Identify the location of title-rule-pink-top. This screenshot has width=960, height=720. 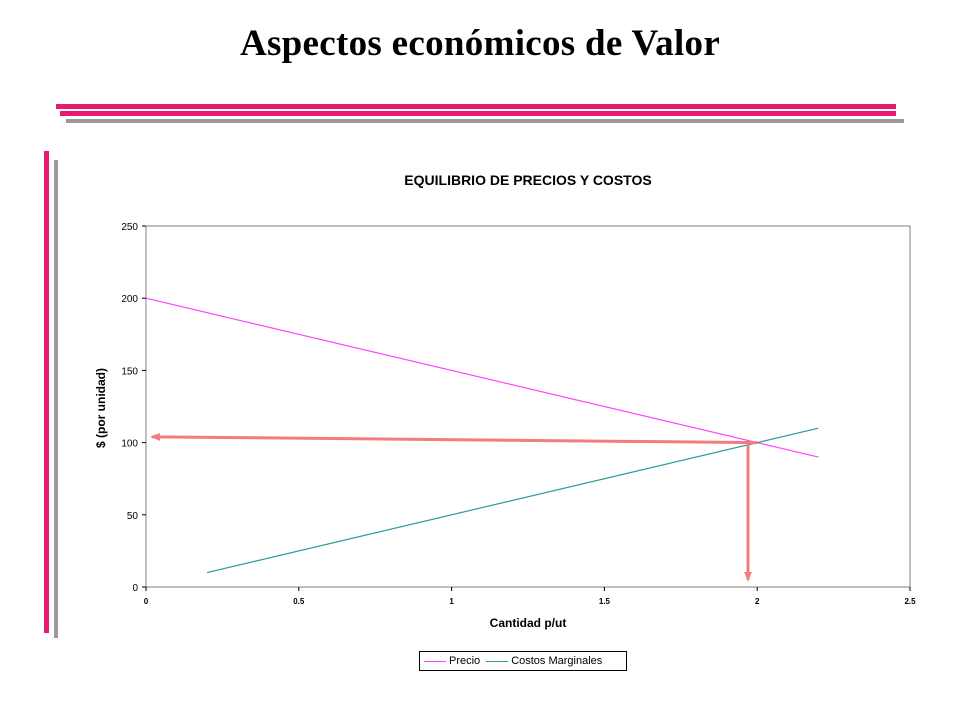
(476, 106).